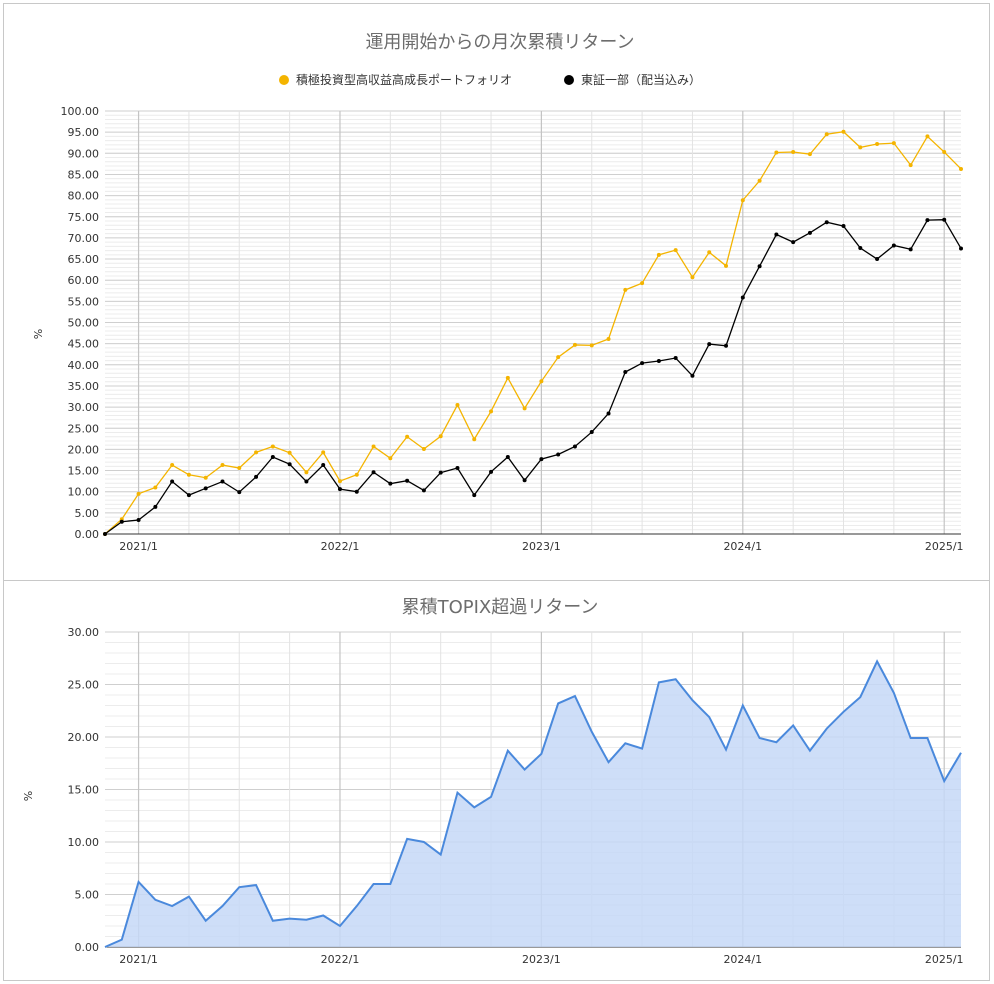  I want to click on legend-label-topix: 東証一部（配当込み）, so click(641, 79).